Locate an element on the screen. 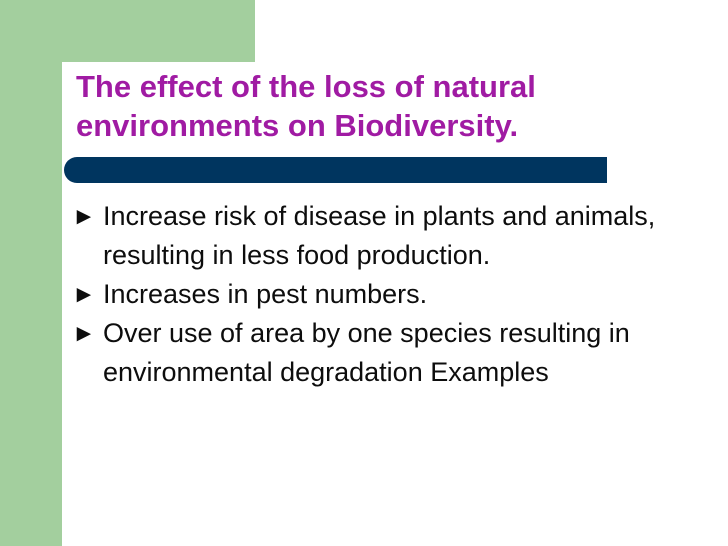 The image size is (728, 546). bullet-text: Increases in pest numbers. is located at coordinates (265, 294).